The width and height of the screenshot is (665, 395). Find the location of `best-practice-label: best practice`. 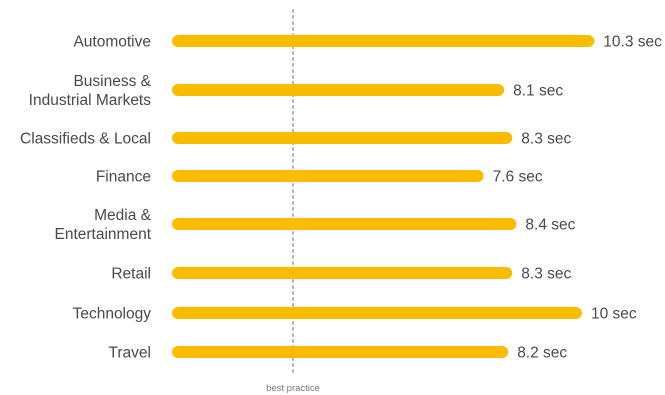

best-practice-label: best practice is located at coordinates (293, 388).